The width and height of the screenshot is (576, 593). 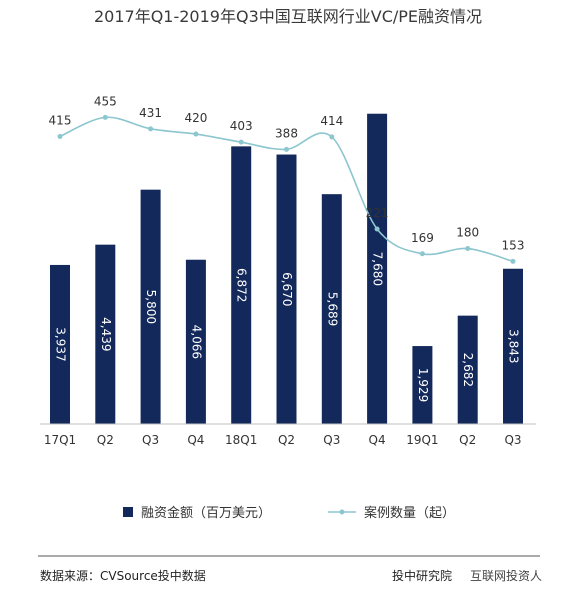 I want to click on bar-value-label: 3,843, so click(x=514, y=346).